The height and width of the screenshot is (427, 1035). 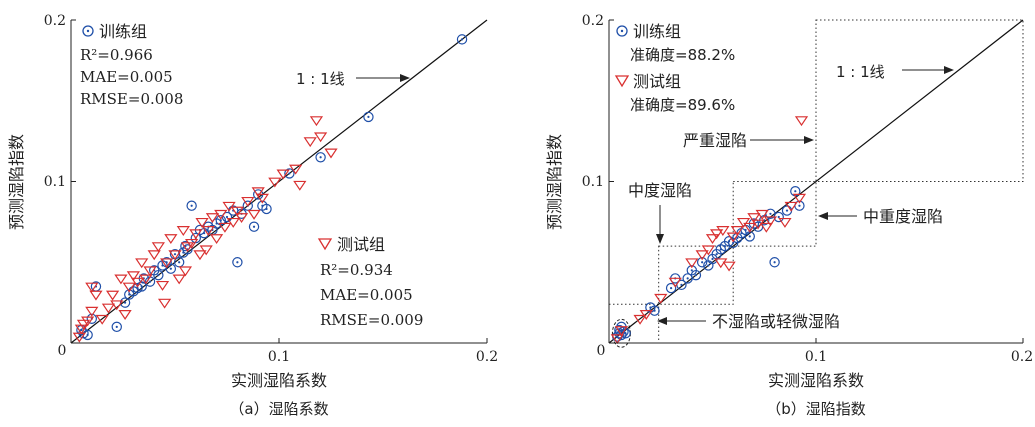 What do you see at coordinates (325, 244) in the screenshot?
I see `panel-a-legend-test-marker` at bounding box center [325, 244].